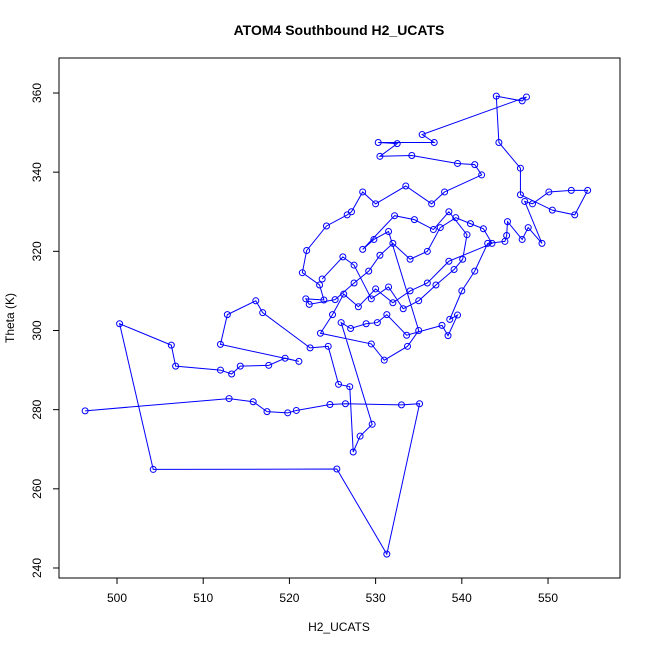 This screenshot has height=655, width=650. What do you see at coordinates (37, 488) in the screenshot?
I see `y-tick-label: 260` at bounding box center [37, 488].